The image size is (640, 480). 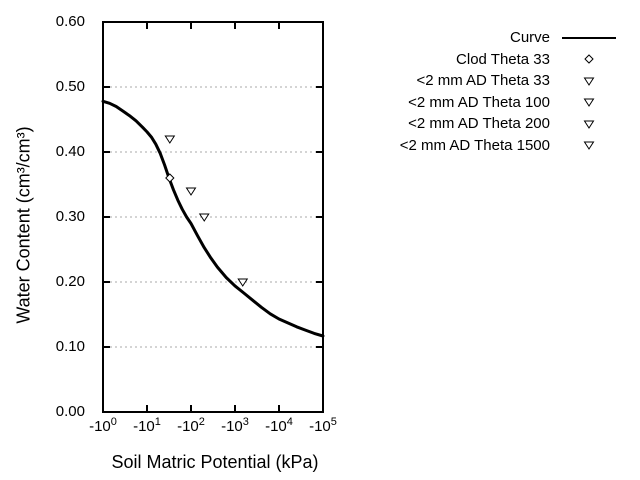 I want to click on legend-item: <2 mm AD Theta 100, so click(x=483, y=103).